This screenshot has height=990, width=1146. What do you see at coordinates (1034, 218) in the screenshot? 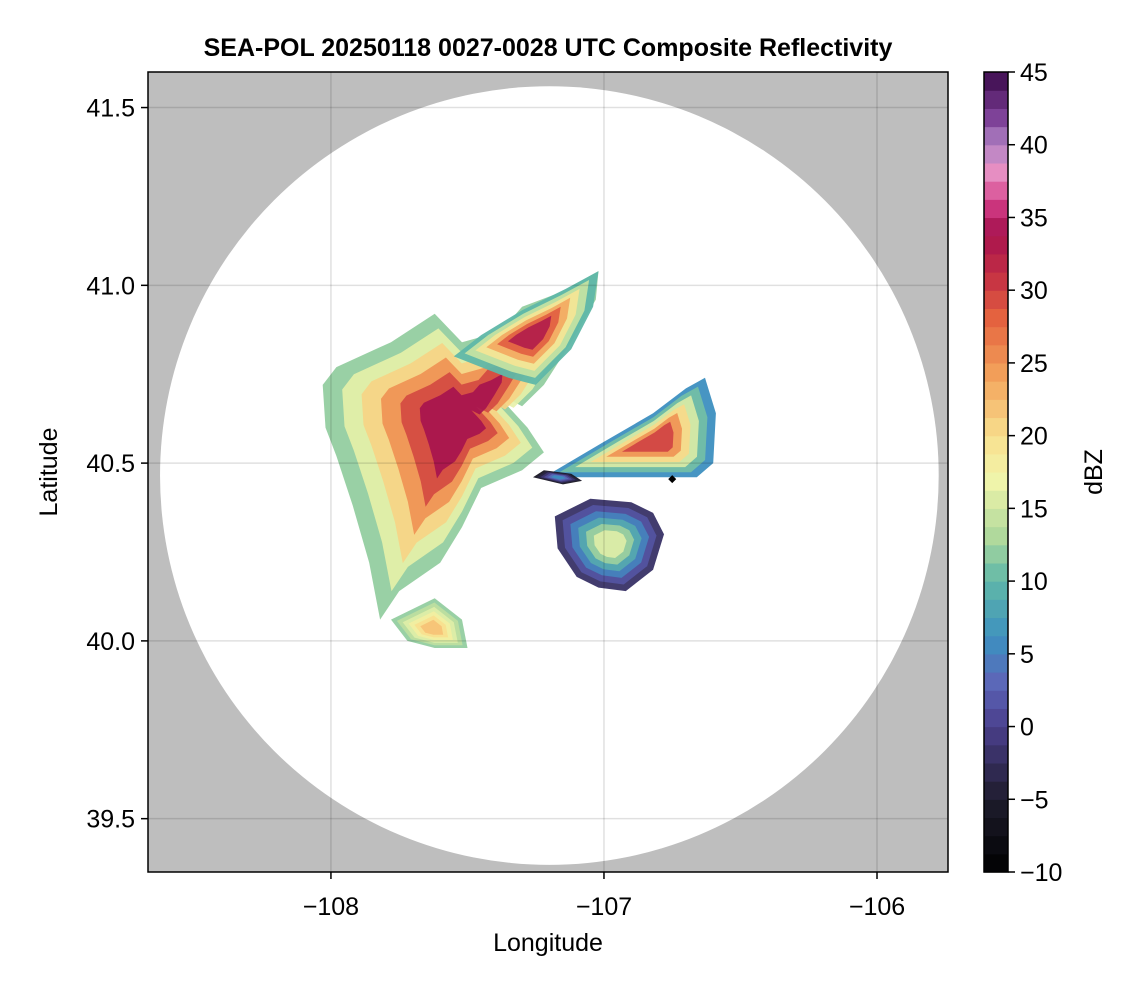
I see `colorbar-tick-label: 35` at bounding box center [1034, 218].